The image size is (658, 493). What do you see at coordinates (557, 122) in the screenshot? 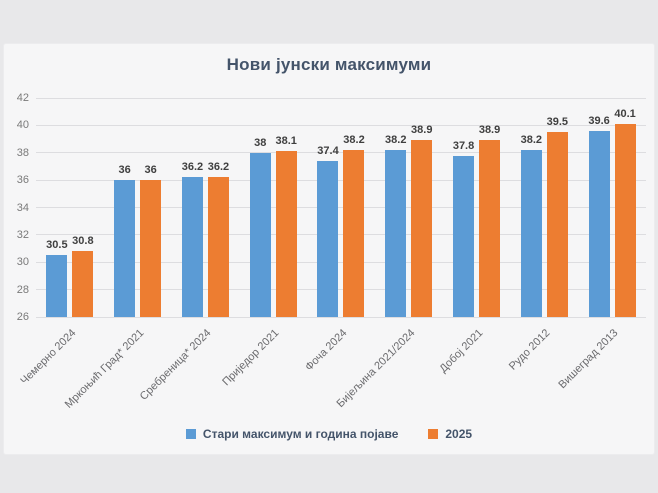
I see `bar-data-label: 39.5` at bounding box center [557, 122].